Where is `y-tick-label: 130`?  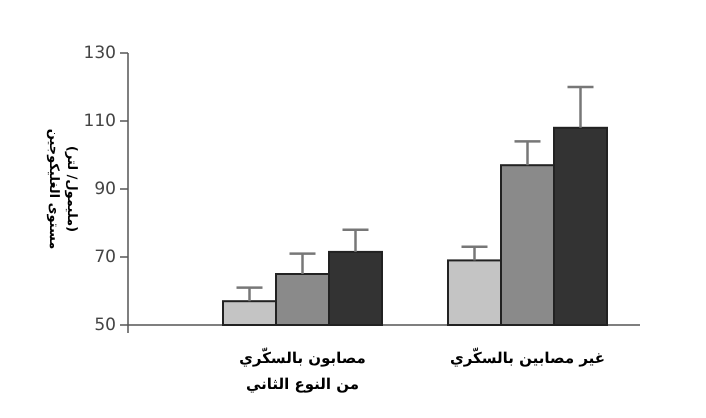 y-tick-label: 130 is located at coordinates (100, 53).